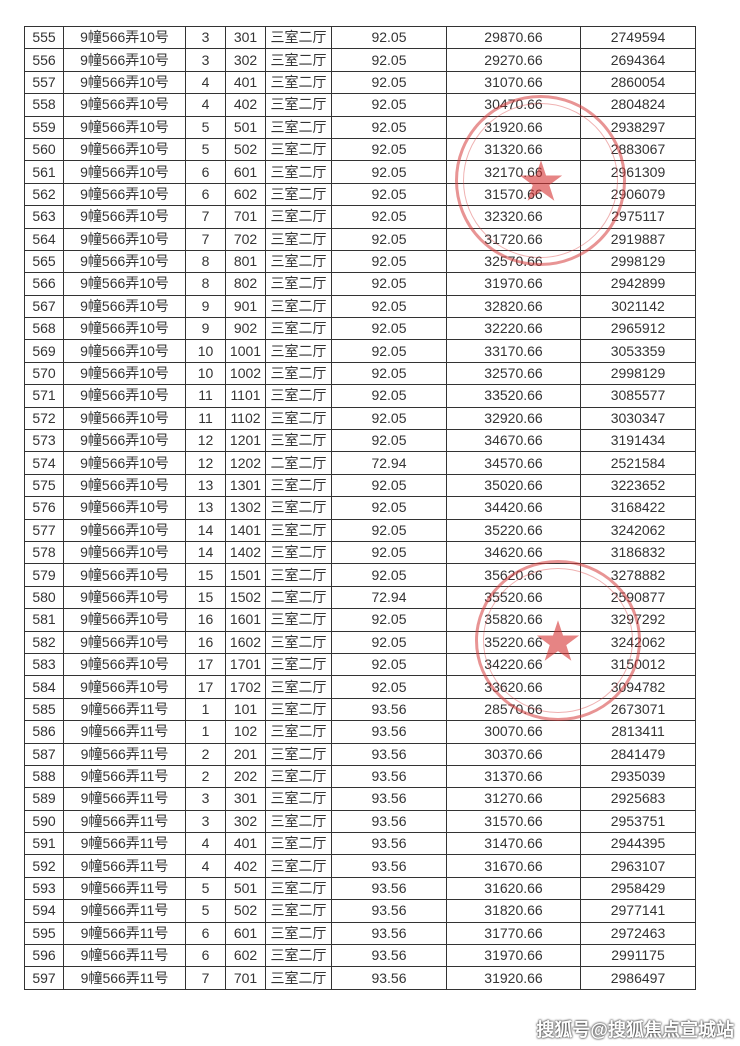 This screenshot has height=1046, width=740. Describe the element at coordinates (513, 597) in the screenshot. I see `unit-price-cell: 35520.66` at that location.